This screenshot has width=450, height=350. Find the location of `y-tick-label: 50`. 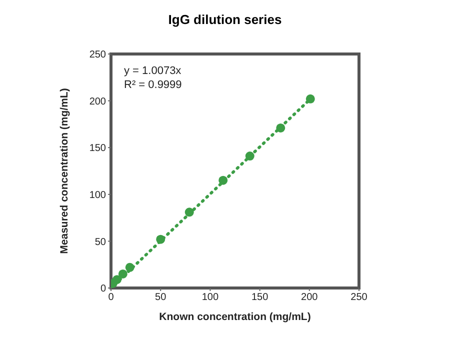

y-tick-label: 50 is located at coordinates (100, 242).